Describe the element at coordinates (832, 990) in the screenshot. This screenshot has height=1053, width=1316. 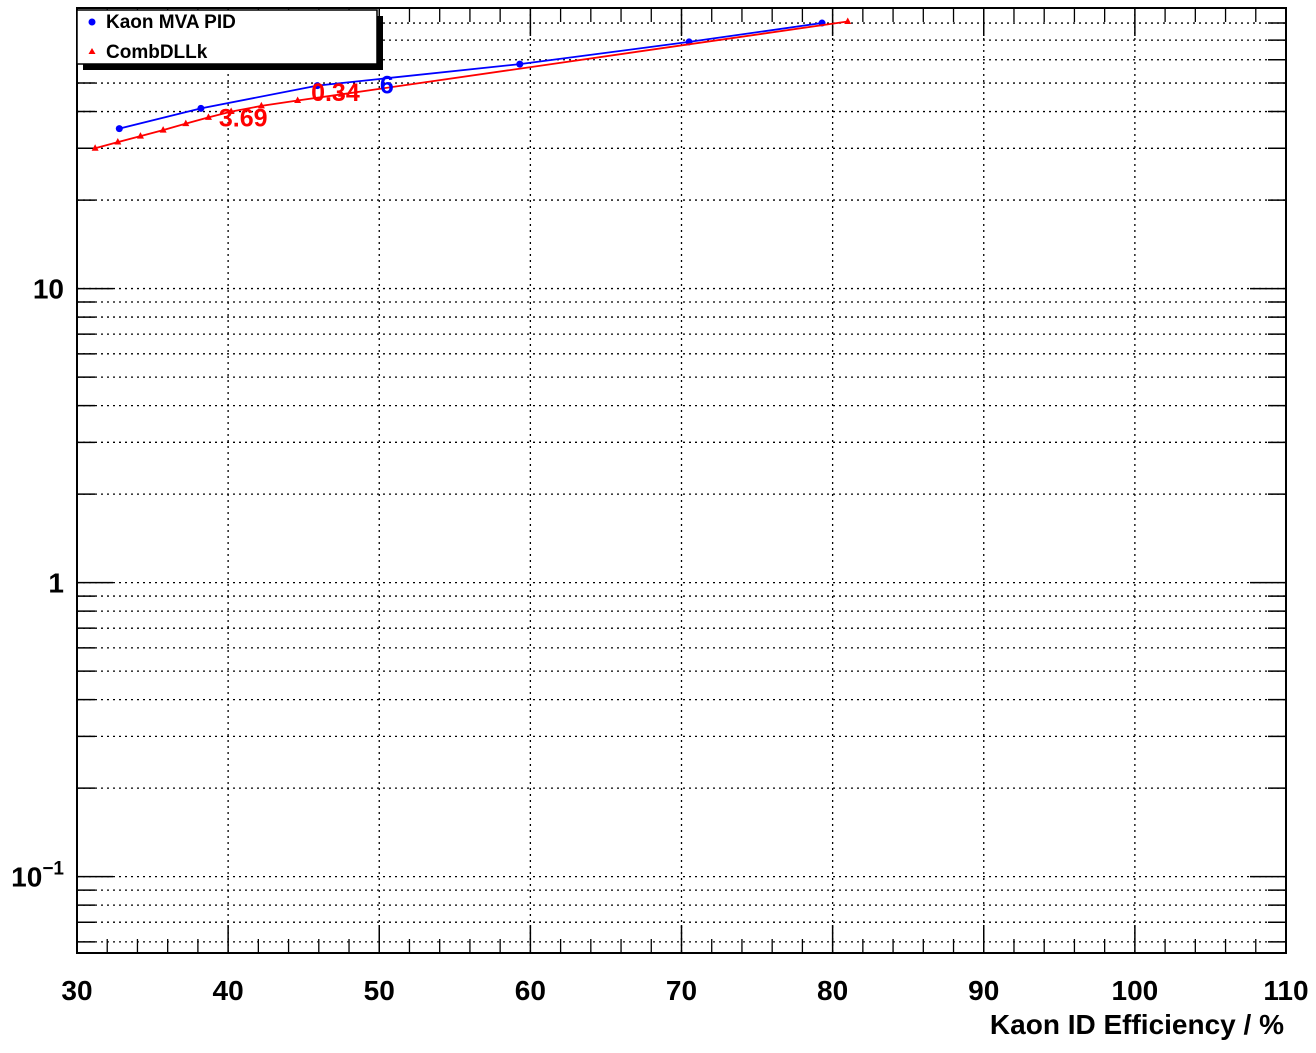
I see `x-tick-label: 80` at that location.